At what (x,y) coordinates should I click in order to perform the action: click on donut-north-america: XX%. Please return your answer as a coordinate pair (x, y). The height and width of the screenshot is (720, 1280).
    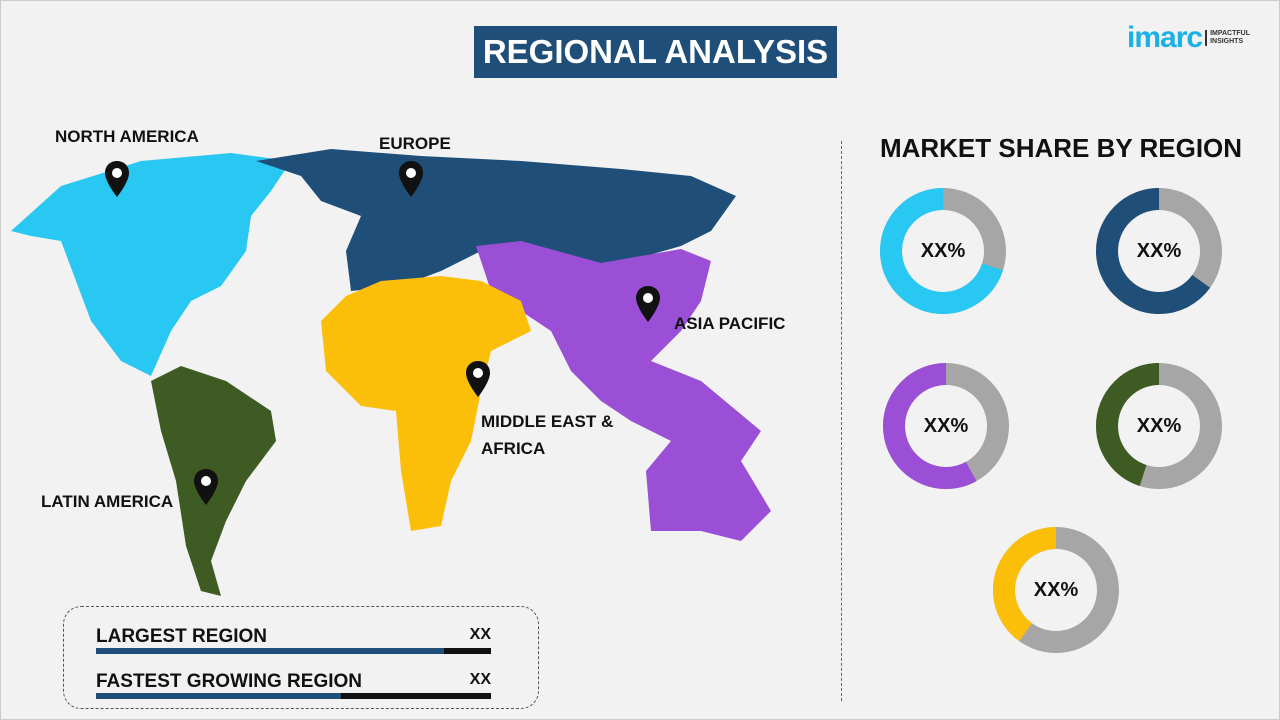
    Looking at the image, I should click on (943, 251).